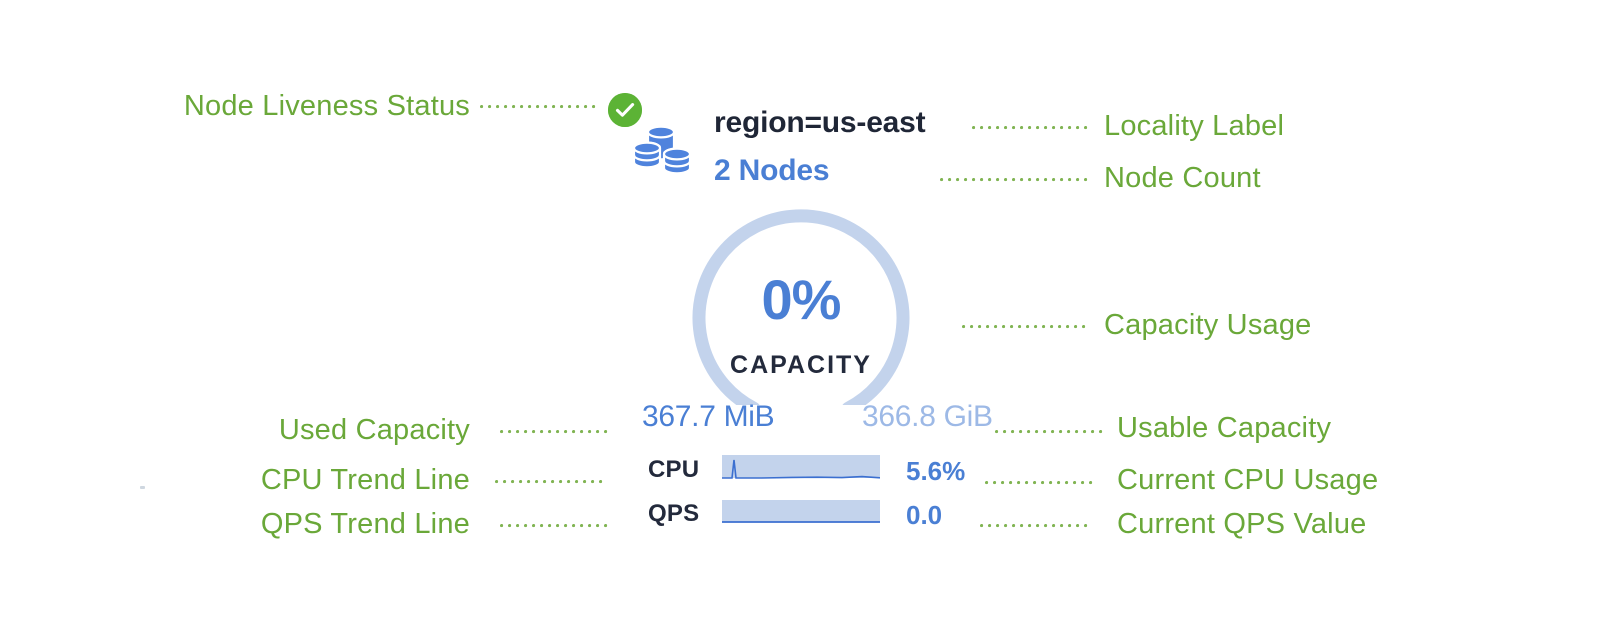  What do you see at coordinates (1242, 524) in the screenshot?
I see `annotation-current-qps-value: Current QPS Value` at bounding box center [1242, 524].